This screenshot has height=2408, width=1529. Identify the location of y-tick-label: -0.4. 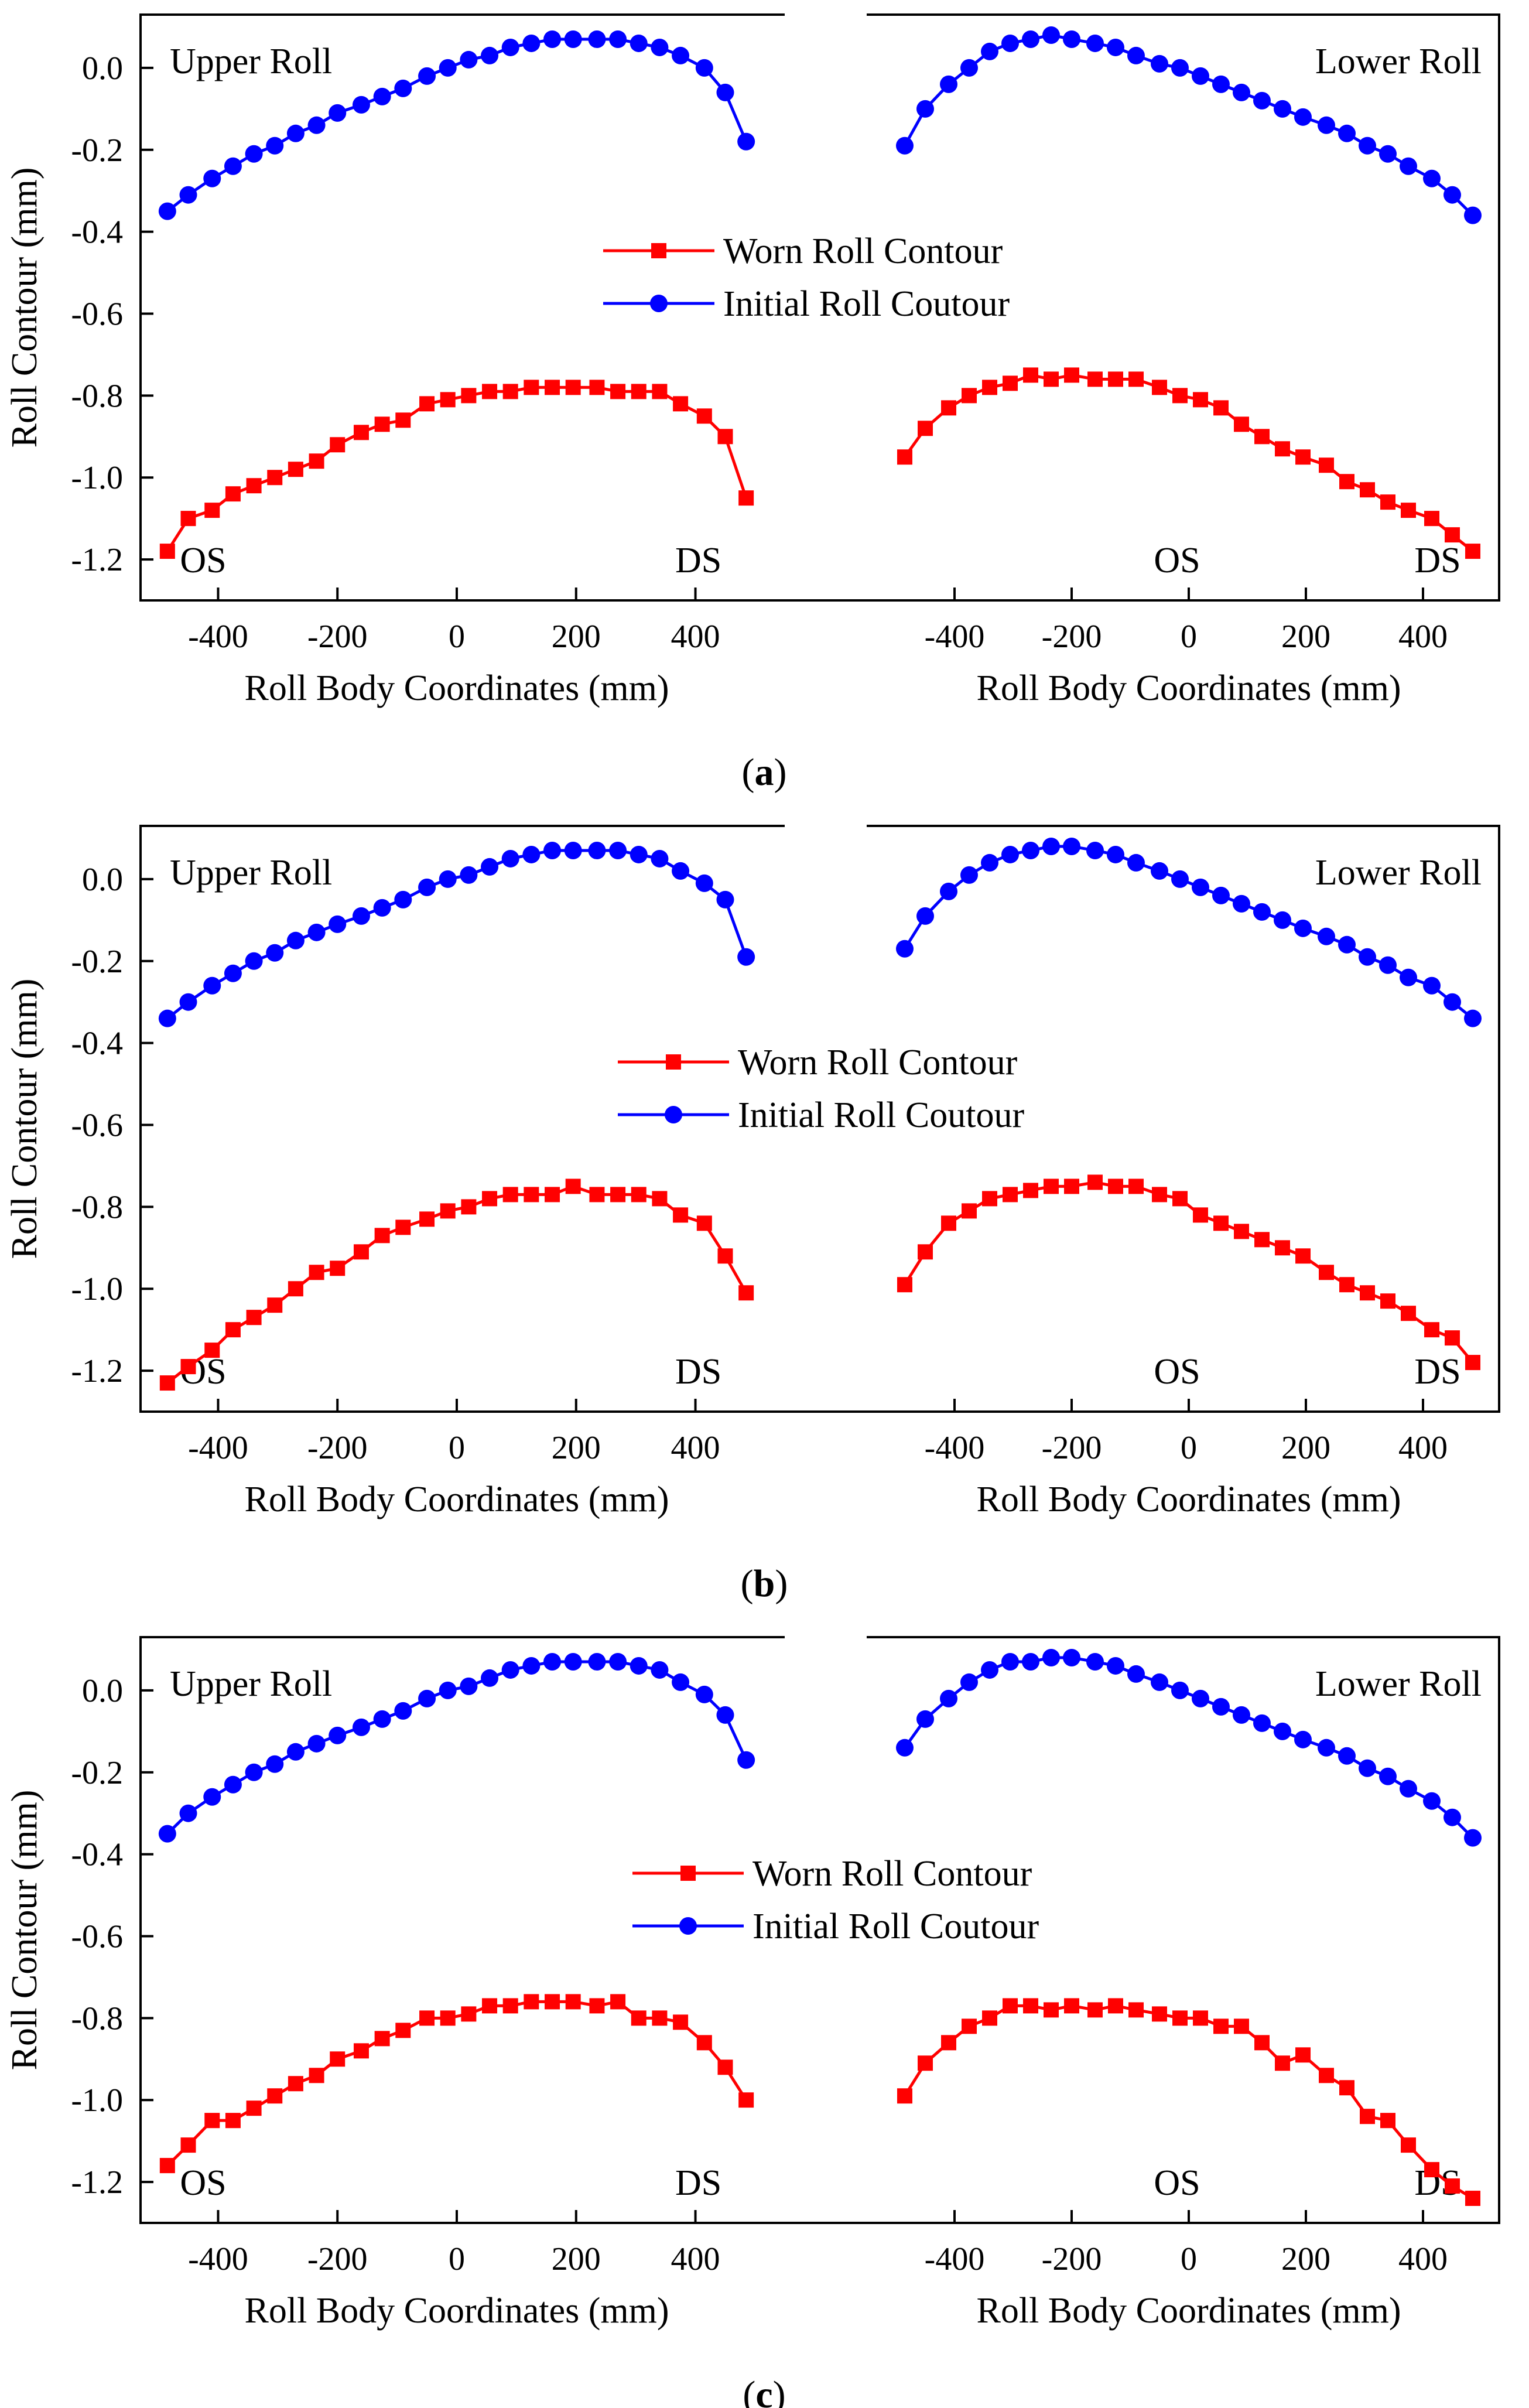
(97, 1044).